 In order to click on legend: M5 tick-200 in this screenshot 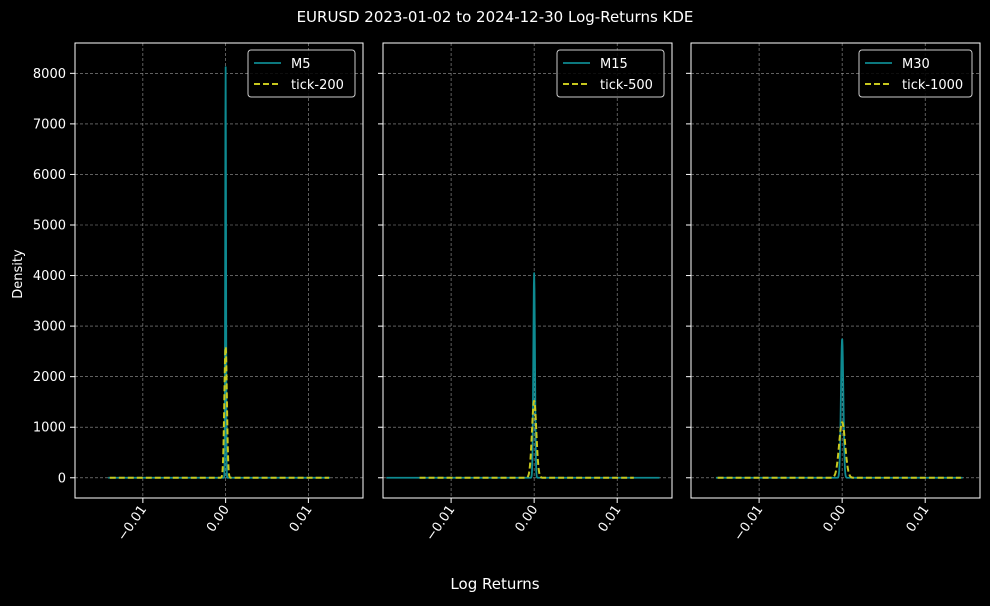, I will do `click(301, 73)`.